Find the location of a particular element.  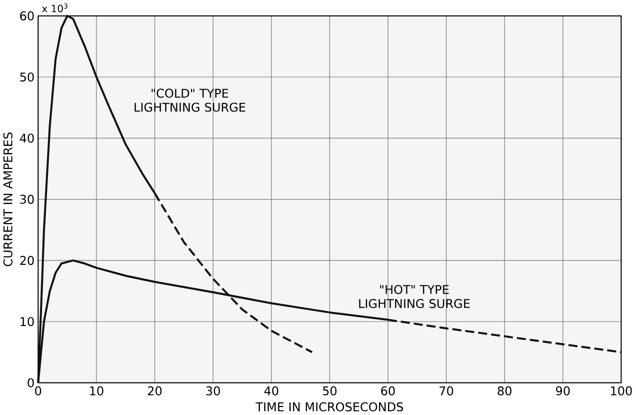

x-tick-label: 40 is located at coordinates (271, 391).